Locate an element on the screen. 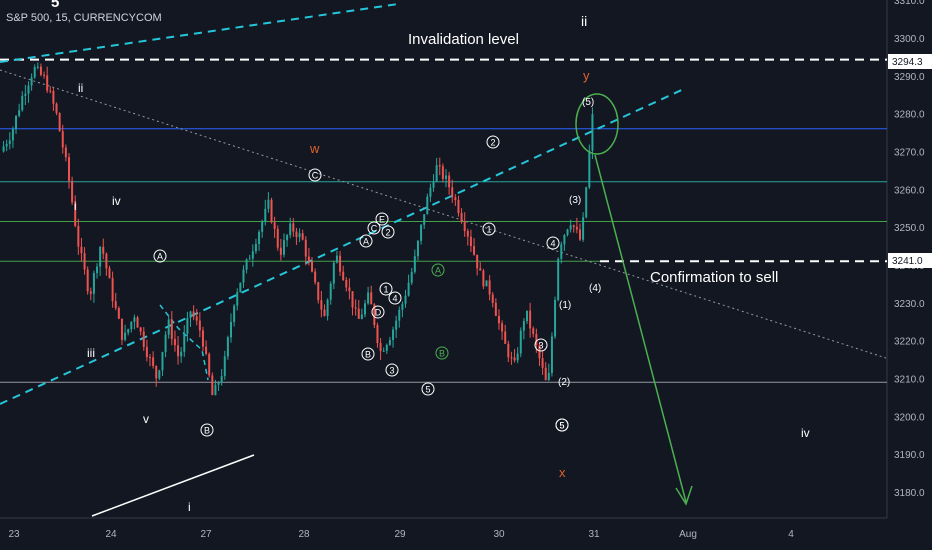 The width and height of the screenshot is (932, 550). wave-label-w: w is located at coordinates (314, 148).